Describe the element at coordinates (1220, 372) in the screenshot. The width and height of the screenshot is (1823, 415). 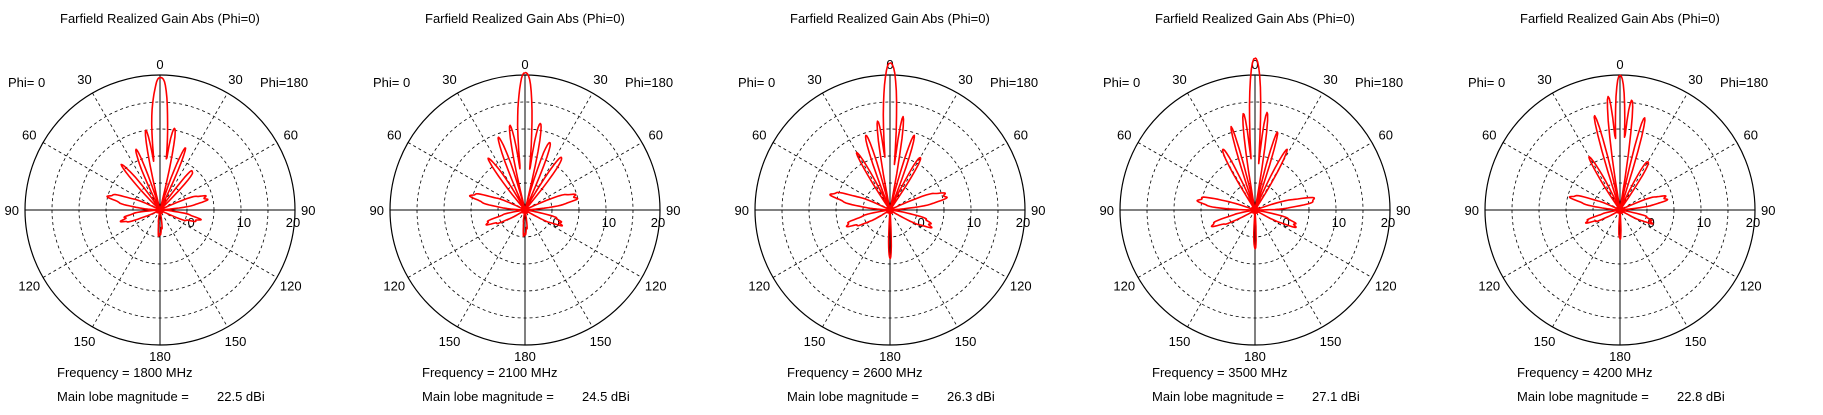
I see `frequency-text: Frequency = 3500 MHz` at that location.